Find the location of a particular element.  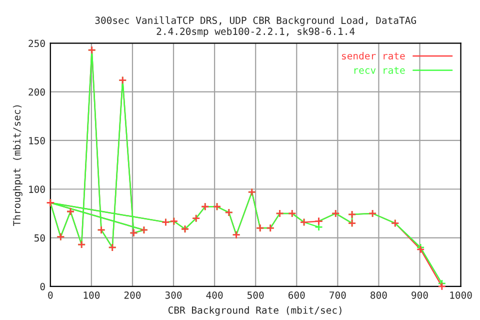

x-tick-label: 0 is located at coordinates (50, 295).